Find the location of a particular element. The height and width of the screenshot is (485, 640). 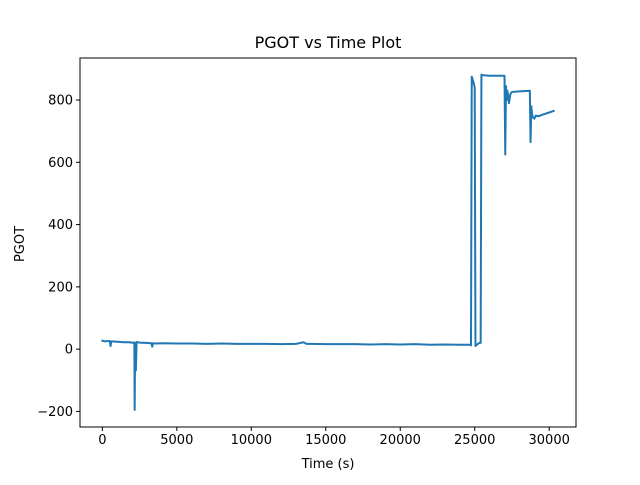

chart-title: PGOT vs Time Plot is located at coordinates (328, 42).